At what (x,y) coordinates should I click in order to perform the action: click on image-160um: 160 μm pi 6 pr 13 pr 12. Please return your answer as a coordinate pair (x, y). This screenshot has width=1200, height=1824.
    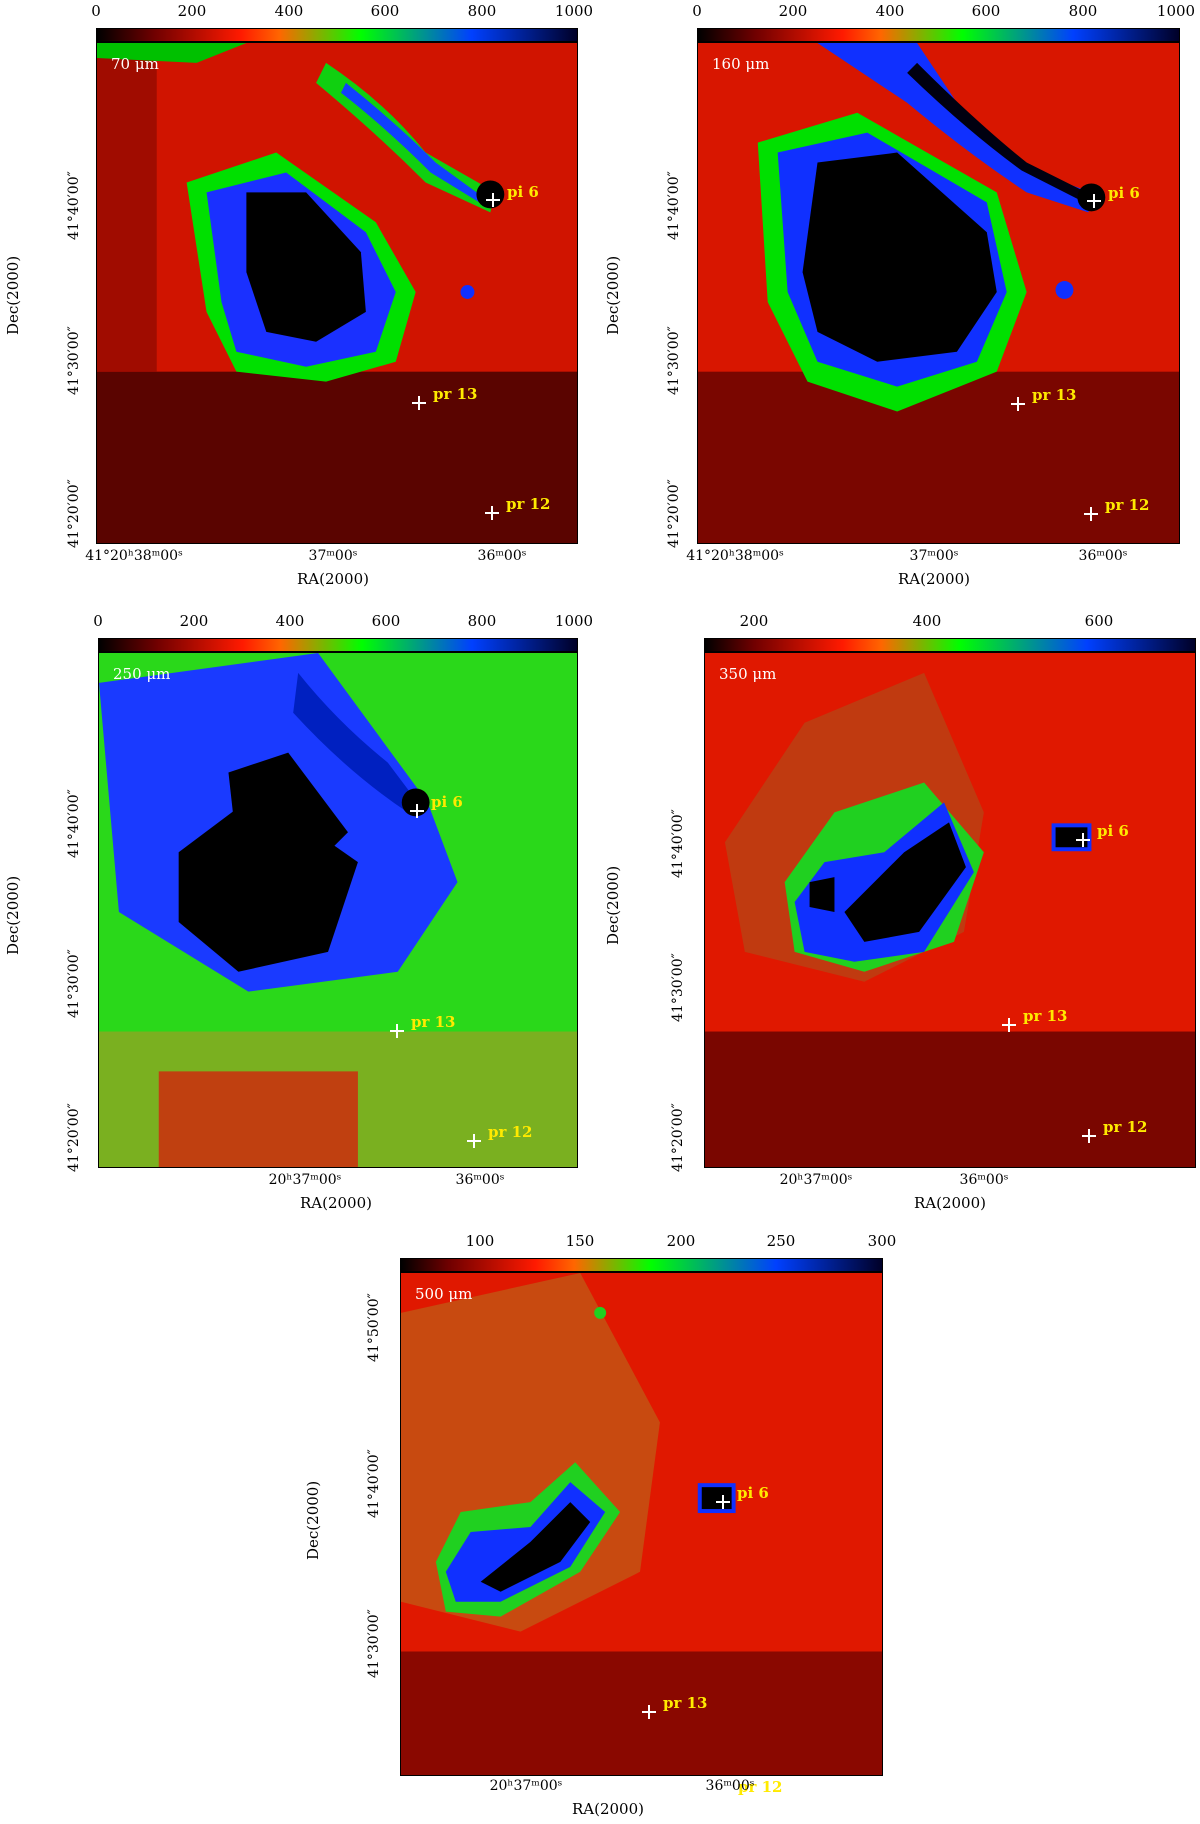
    Looking at the image, I should click on (938, 293).